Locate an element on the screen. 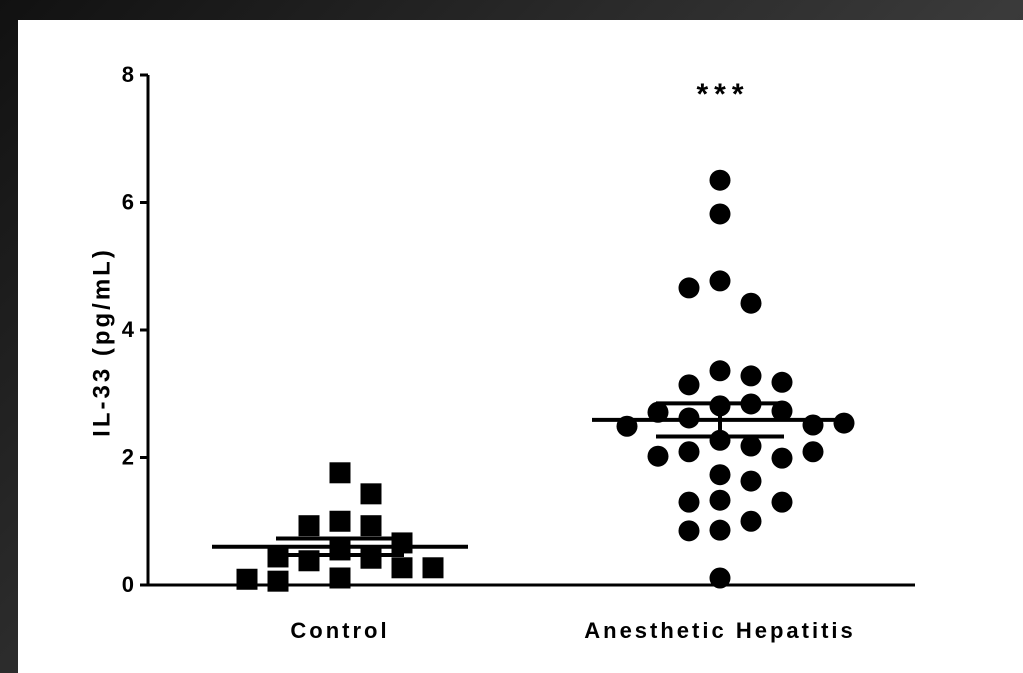  x-tick-label: Control is located at coordinates (339, 630).